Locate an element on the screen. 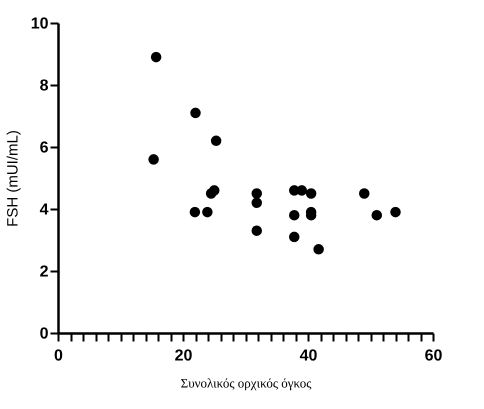 The height and width of the screenshot is (409, 484). y-axis-title: FSH (mUI/mL) is located at coordinates (13, 178).